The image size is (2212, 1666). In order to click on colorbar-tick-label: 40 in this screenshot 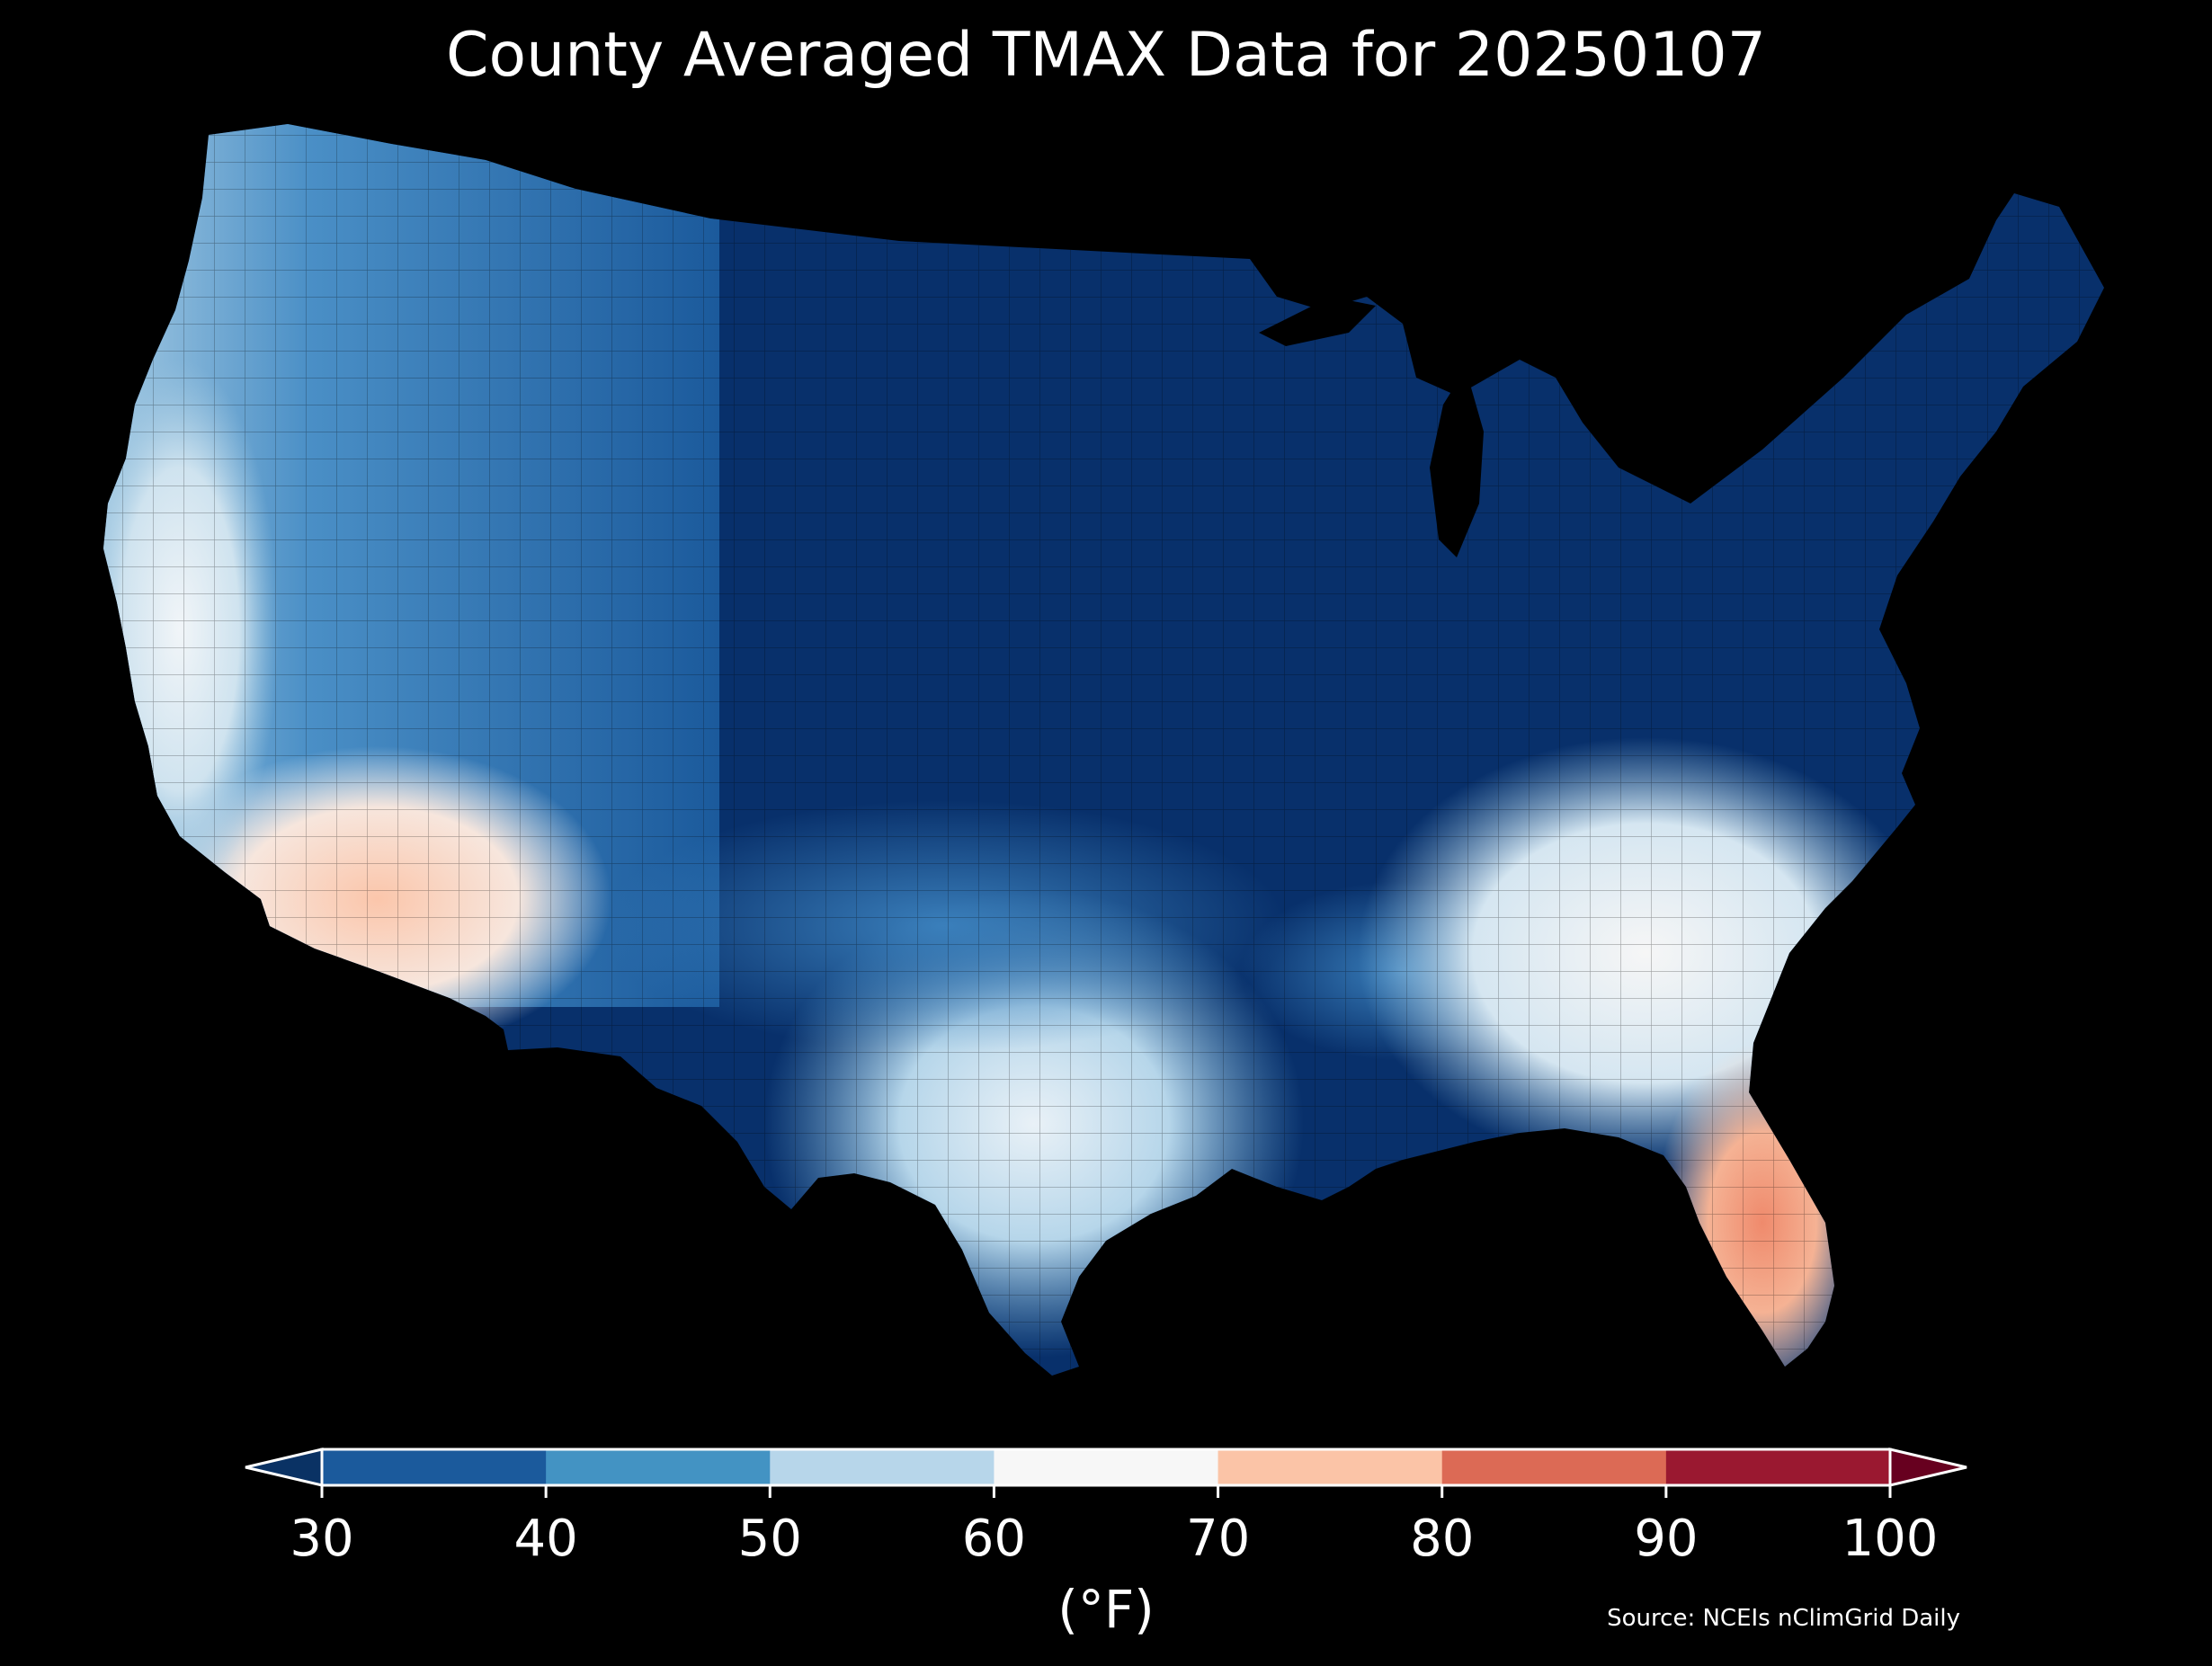, I will do `click(546, 1539)`.